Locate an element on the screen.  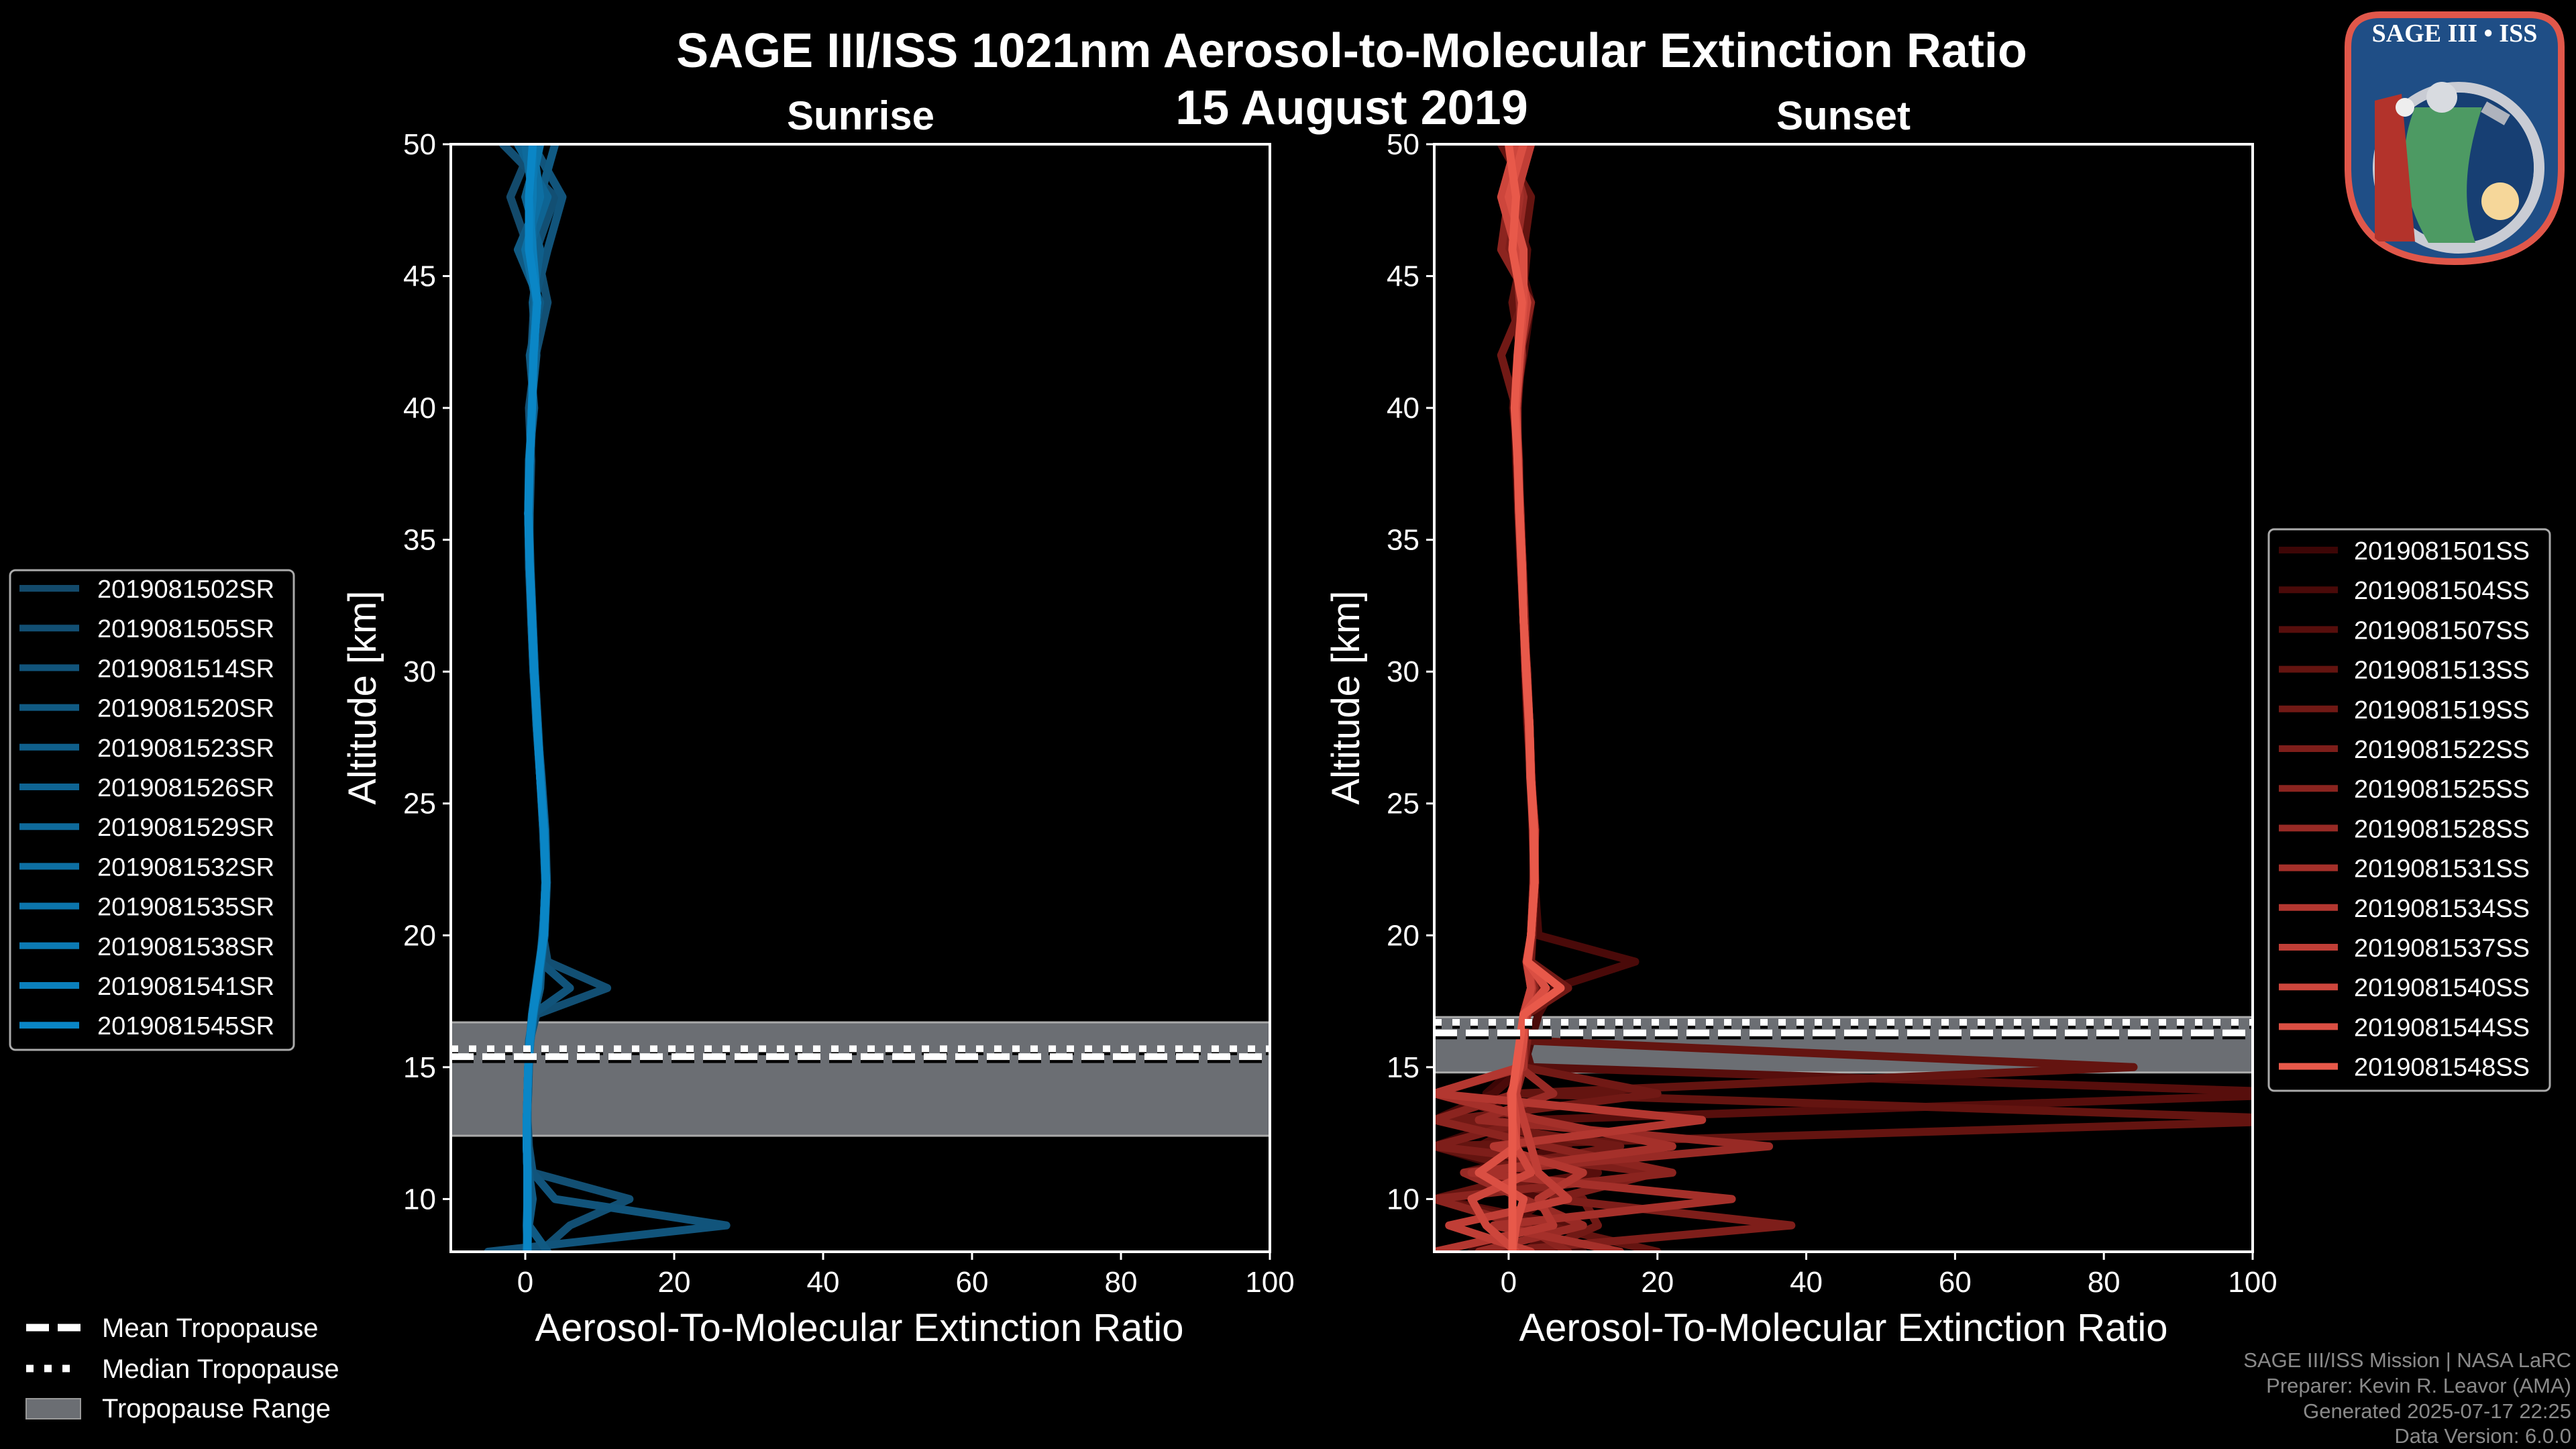
sunset-legend-frame is located at coordinates (2409, 810).